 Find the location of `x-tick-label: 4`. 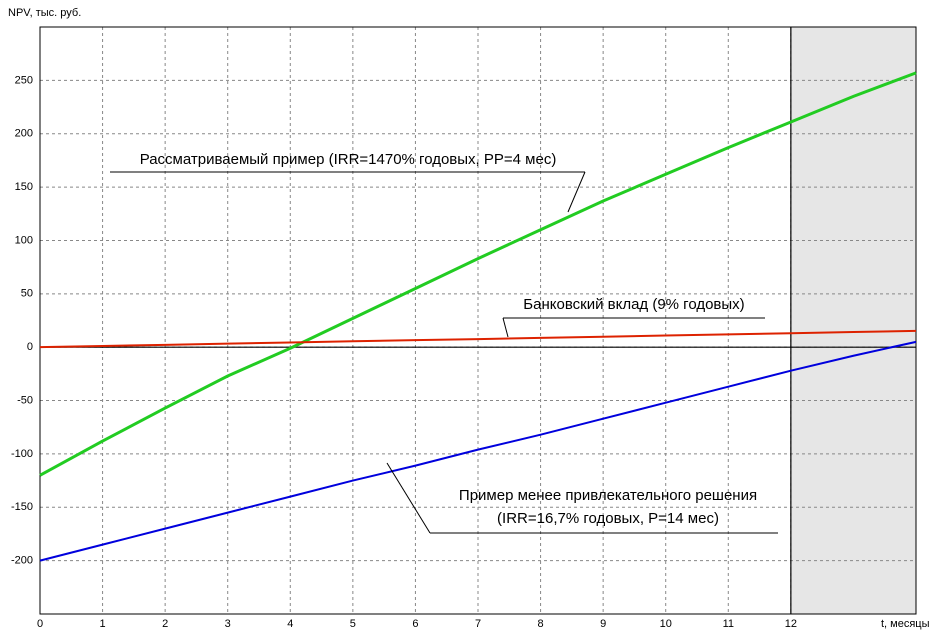

x-tick-label: 4 is located at coordinates (290, 624).